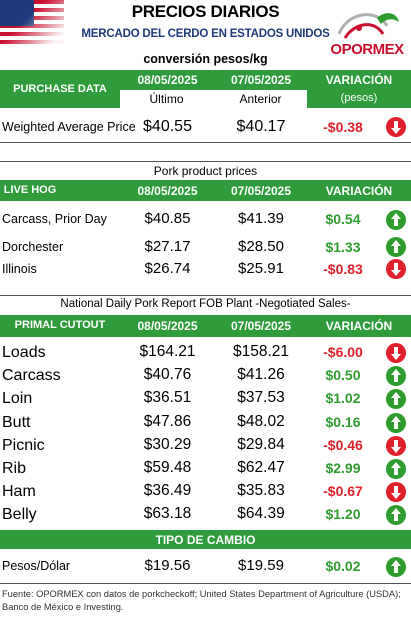 The image size is (411, 625). I want to click on pork-header-bar: LIVE HOG 08/05/2025 07/05/2025 VARIACIÓN, so click(205, 190).